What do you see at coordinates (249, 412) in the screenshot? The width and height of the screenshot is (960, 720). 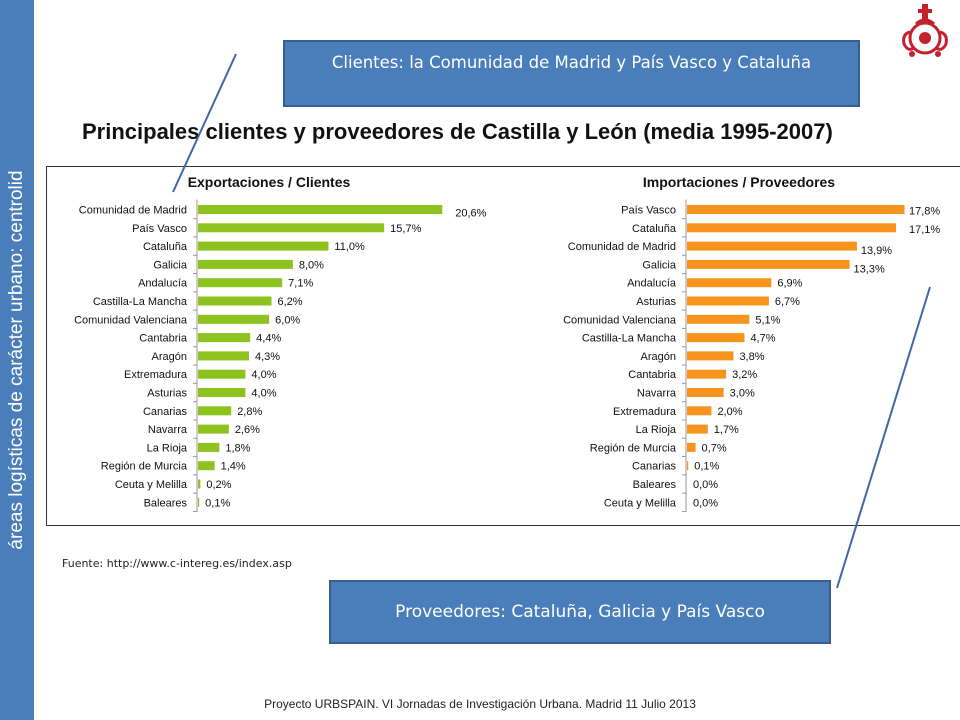 I see `data-label: 2,8%` at bounding box center [249, 412].